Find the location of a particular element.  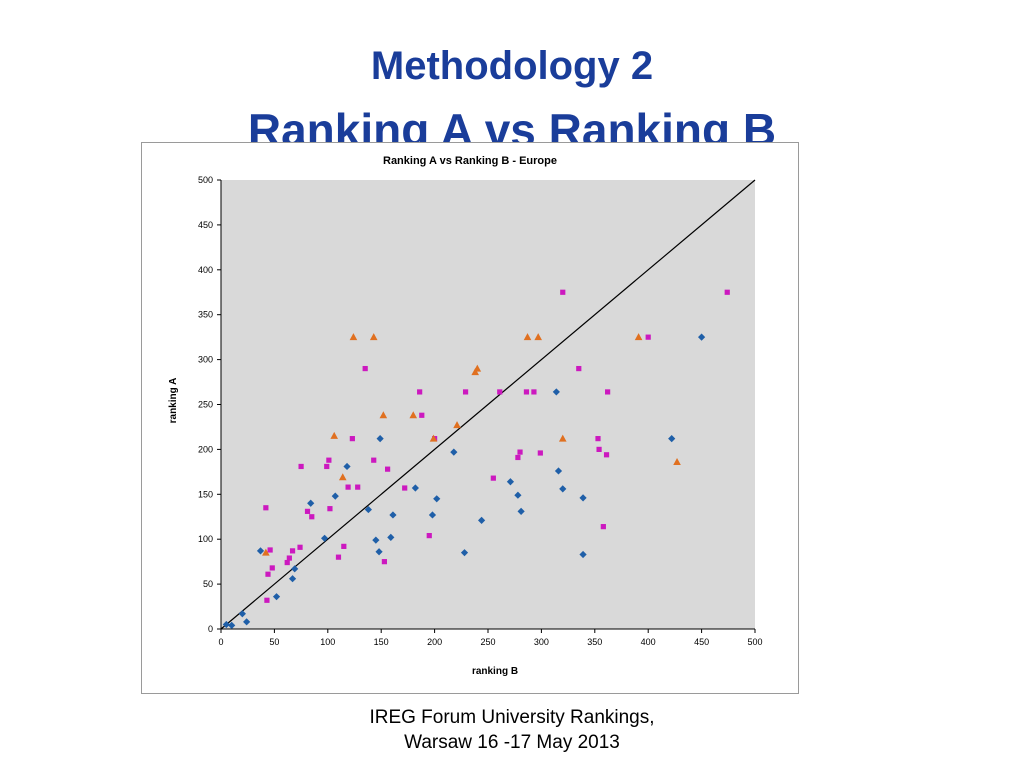

x-tick-label: 200 is located at coordinates (434, 642).